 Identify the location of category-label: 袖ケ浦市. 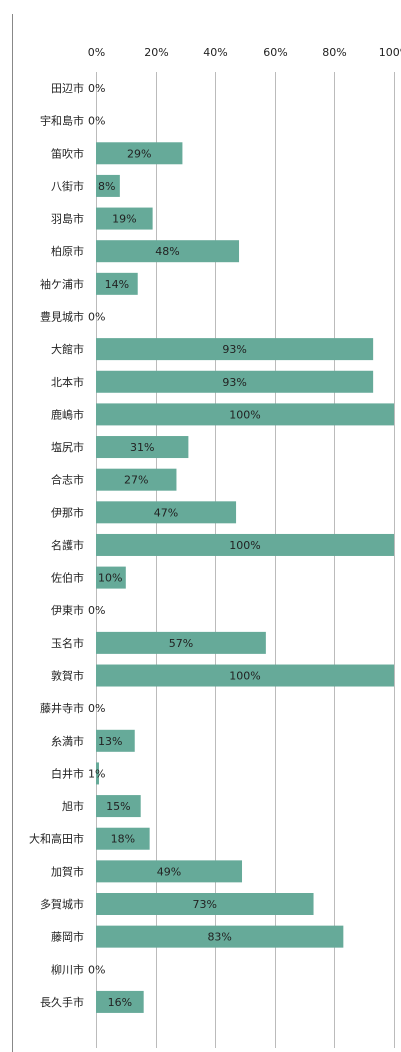
(62, 284).